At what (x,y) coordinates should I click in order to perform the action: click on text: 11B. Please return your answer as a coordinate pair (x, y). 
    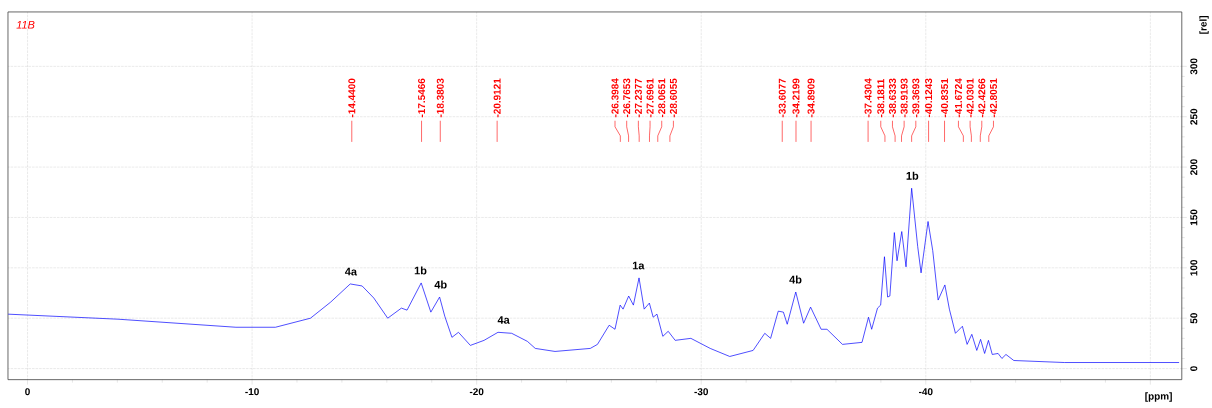
    Looking at the image, I should click on (25, 25).